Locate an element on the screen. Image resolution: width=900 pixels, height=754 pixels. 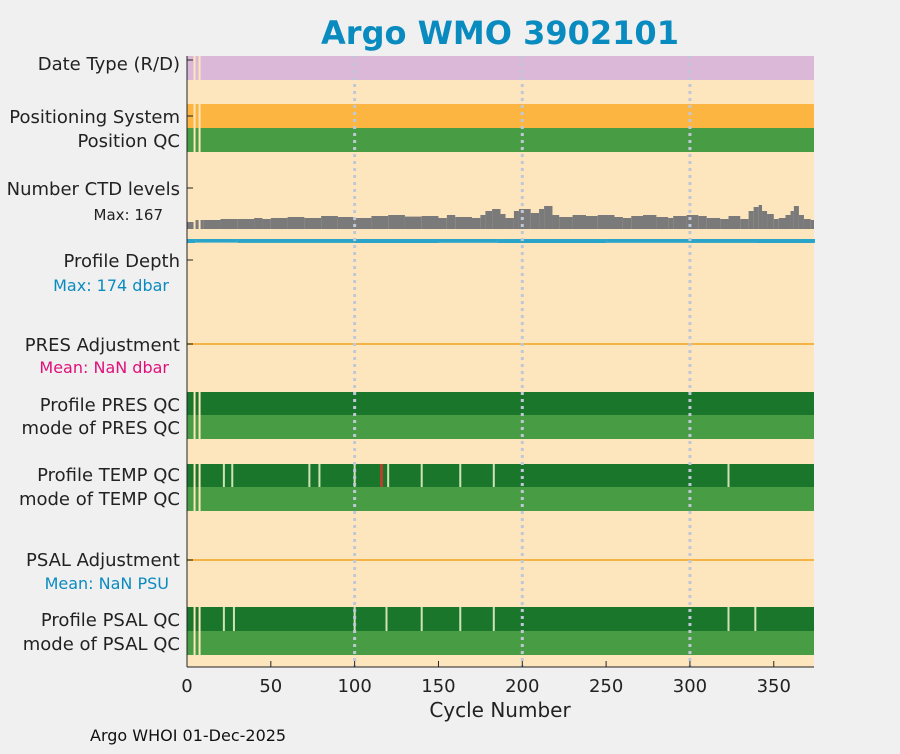
x-axis-label: Cycle Number is located at coordinates (500, 710).